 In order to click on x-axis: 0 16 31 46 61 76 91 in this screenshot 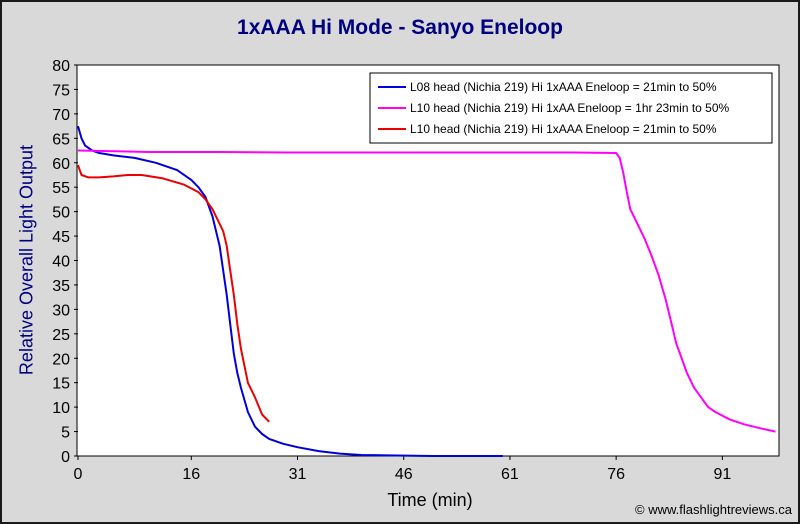, I will do `click(402, 469)`.